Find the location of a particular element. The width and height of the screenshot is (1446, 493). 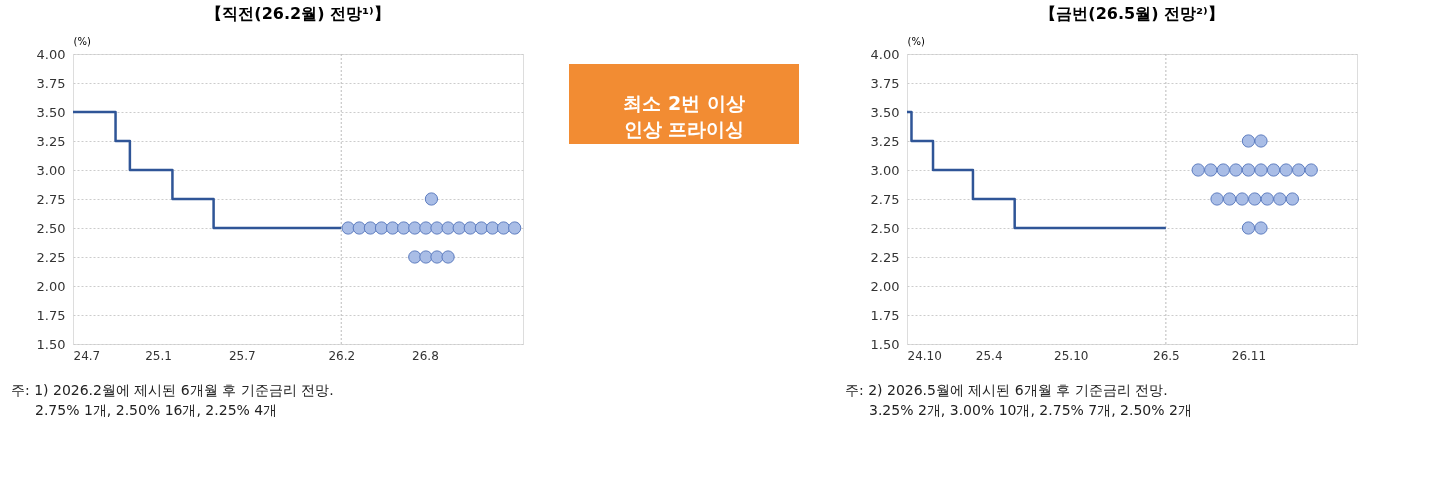

text: 최소 2번 이상 인상 프라이싱 is located at coordinates (684, 116).